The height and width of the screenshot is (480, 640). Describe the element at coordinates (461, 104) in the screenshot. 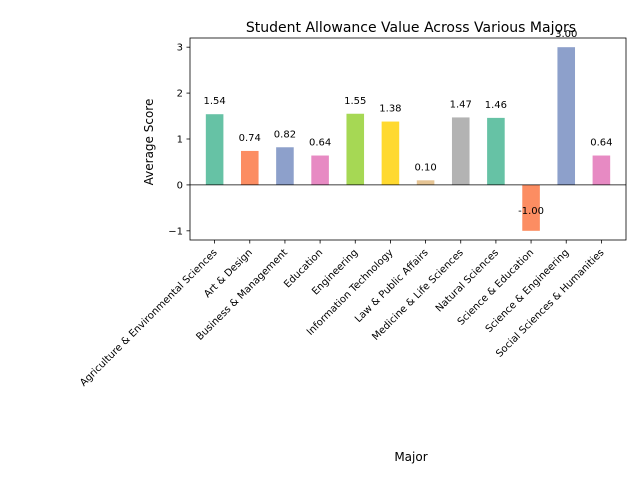

I see `bar-value-label: 1.47` at that location.